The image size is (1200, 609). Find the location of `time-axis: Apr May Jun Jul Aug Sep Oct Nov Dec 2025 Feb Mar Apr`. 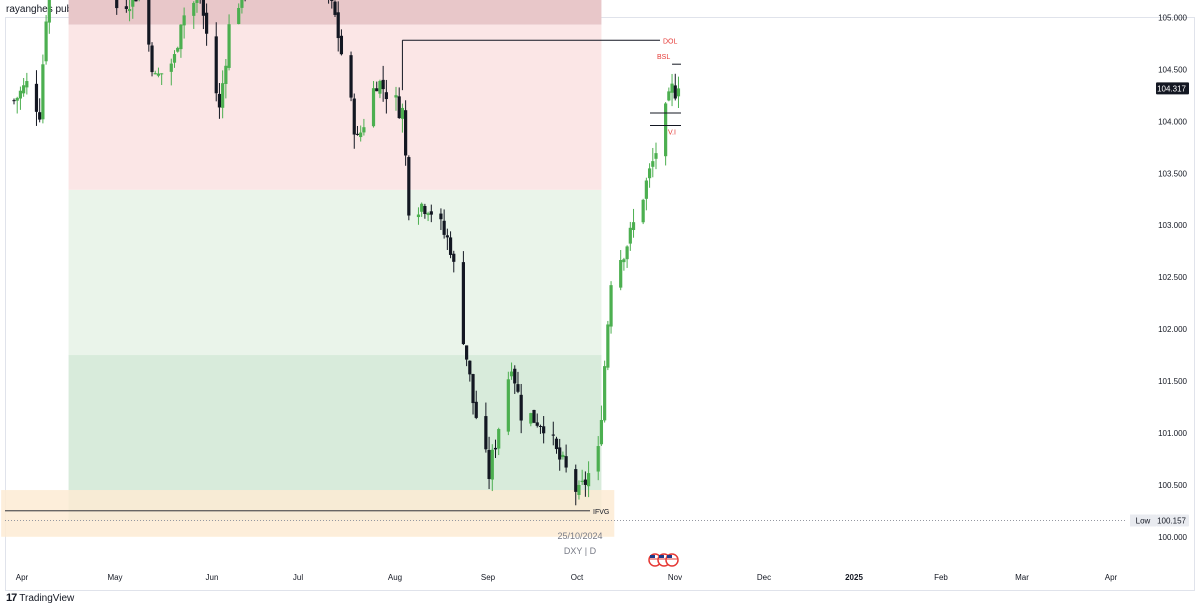

time-axis: Apr May Jun Jul Aug Sep Oct Nov Dec 2025 Feb Mar Apr is located at coordinates (567, 577).